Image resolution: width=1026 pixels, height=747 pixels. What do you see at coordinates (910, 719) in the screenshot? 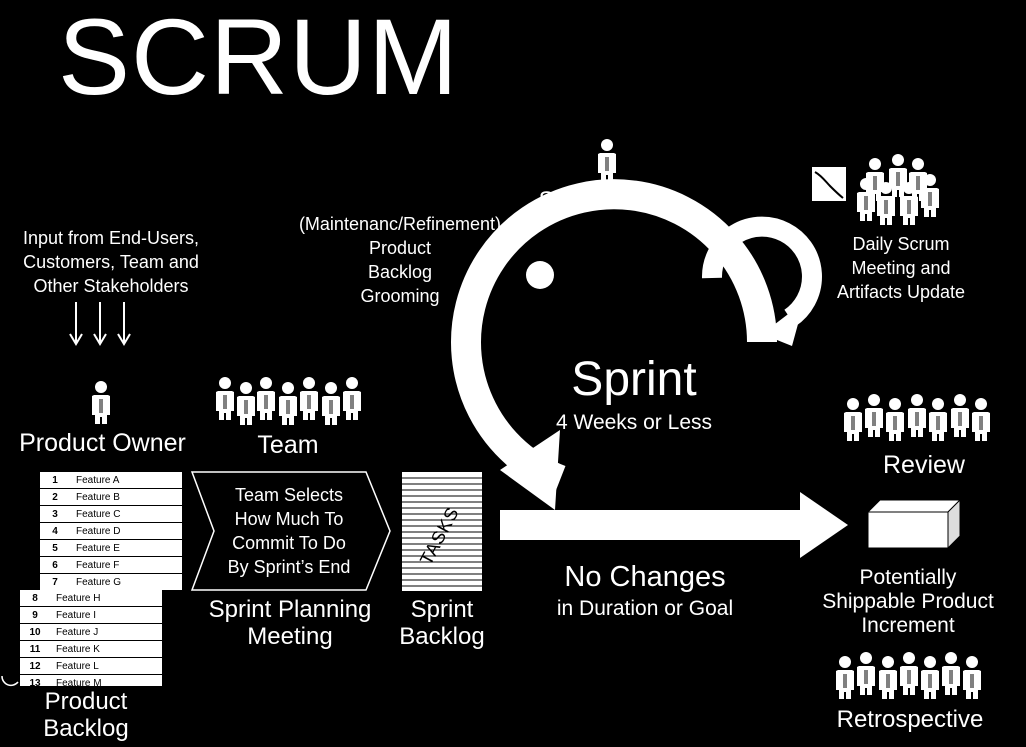
I see `retrospective-label: Retrospective` at bounding box center [910, 719].